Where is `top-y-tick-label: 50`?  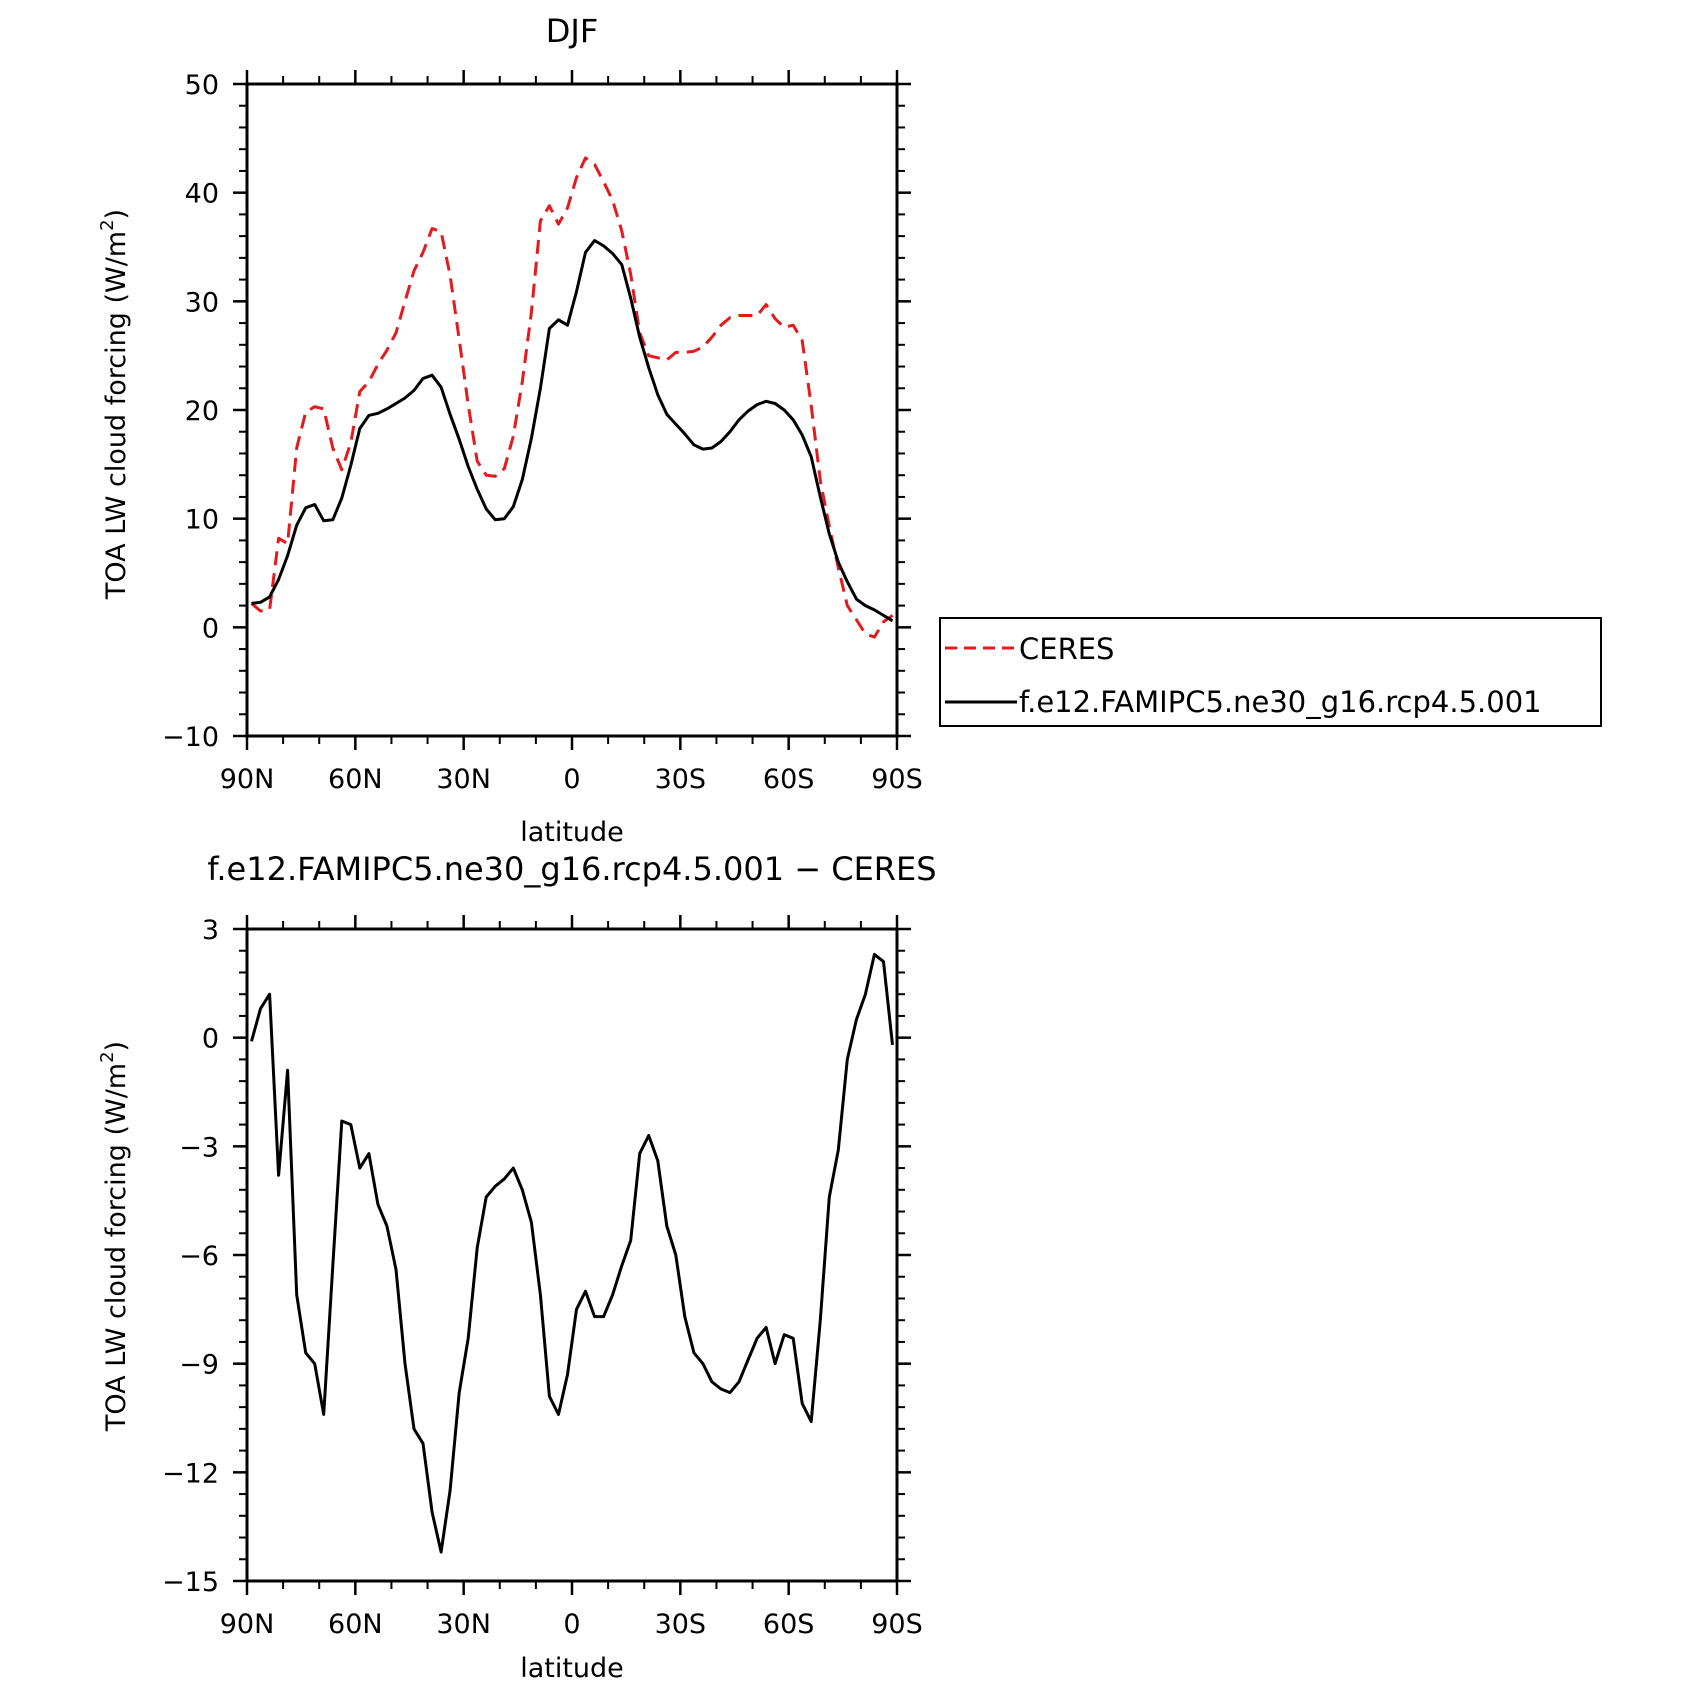 top-y-tick-label: 50 is located at coordinates (202, 85).